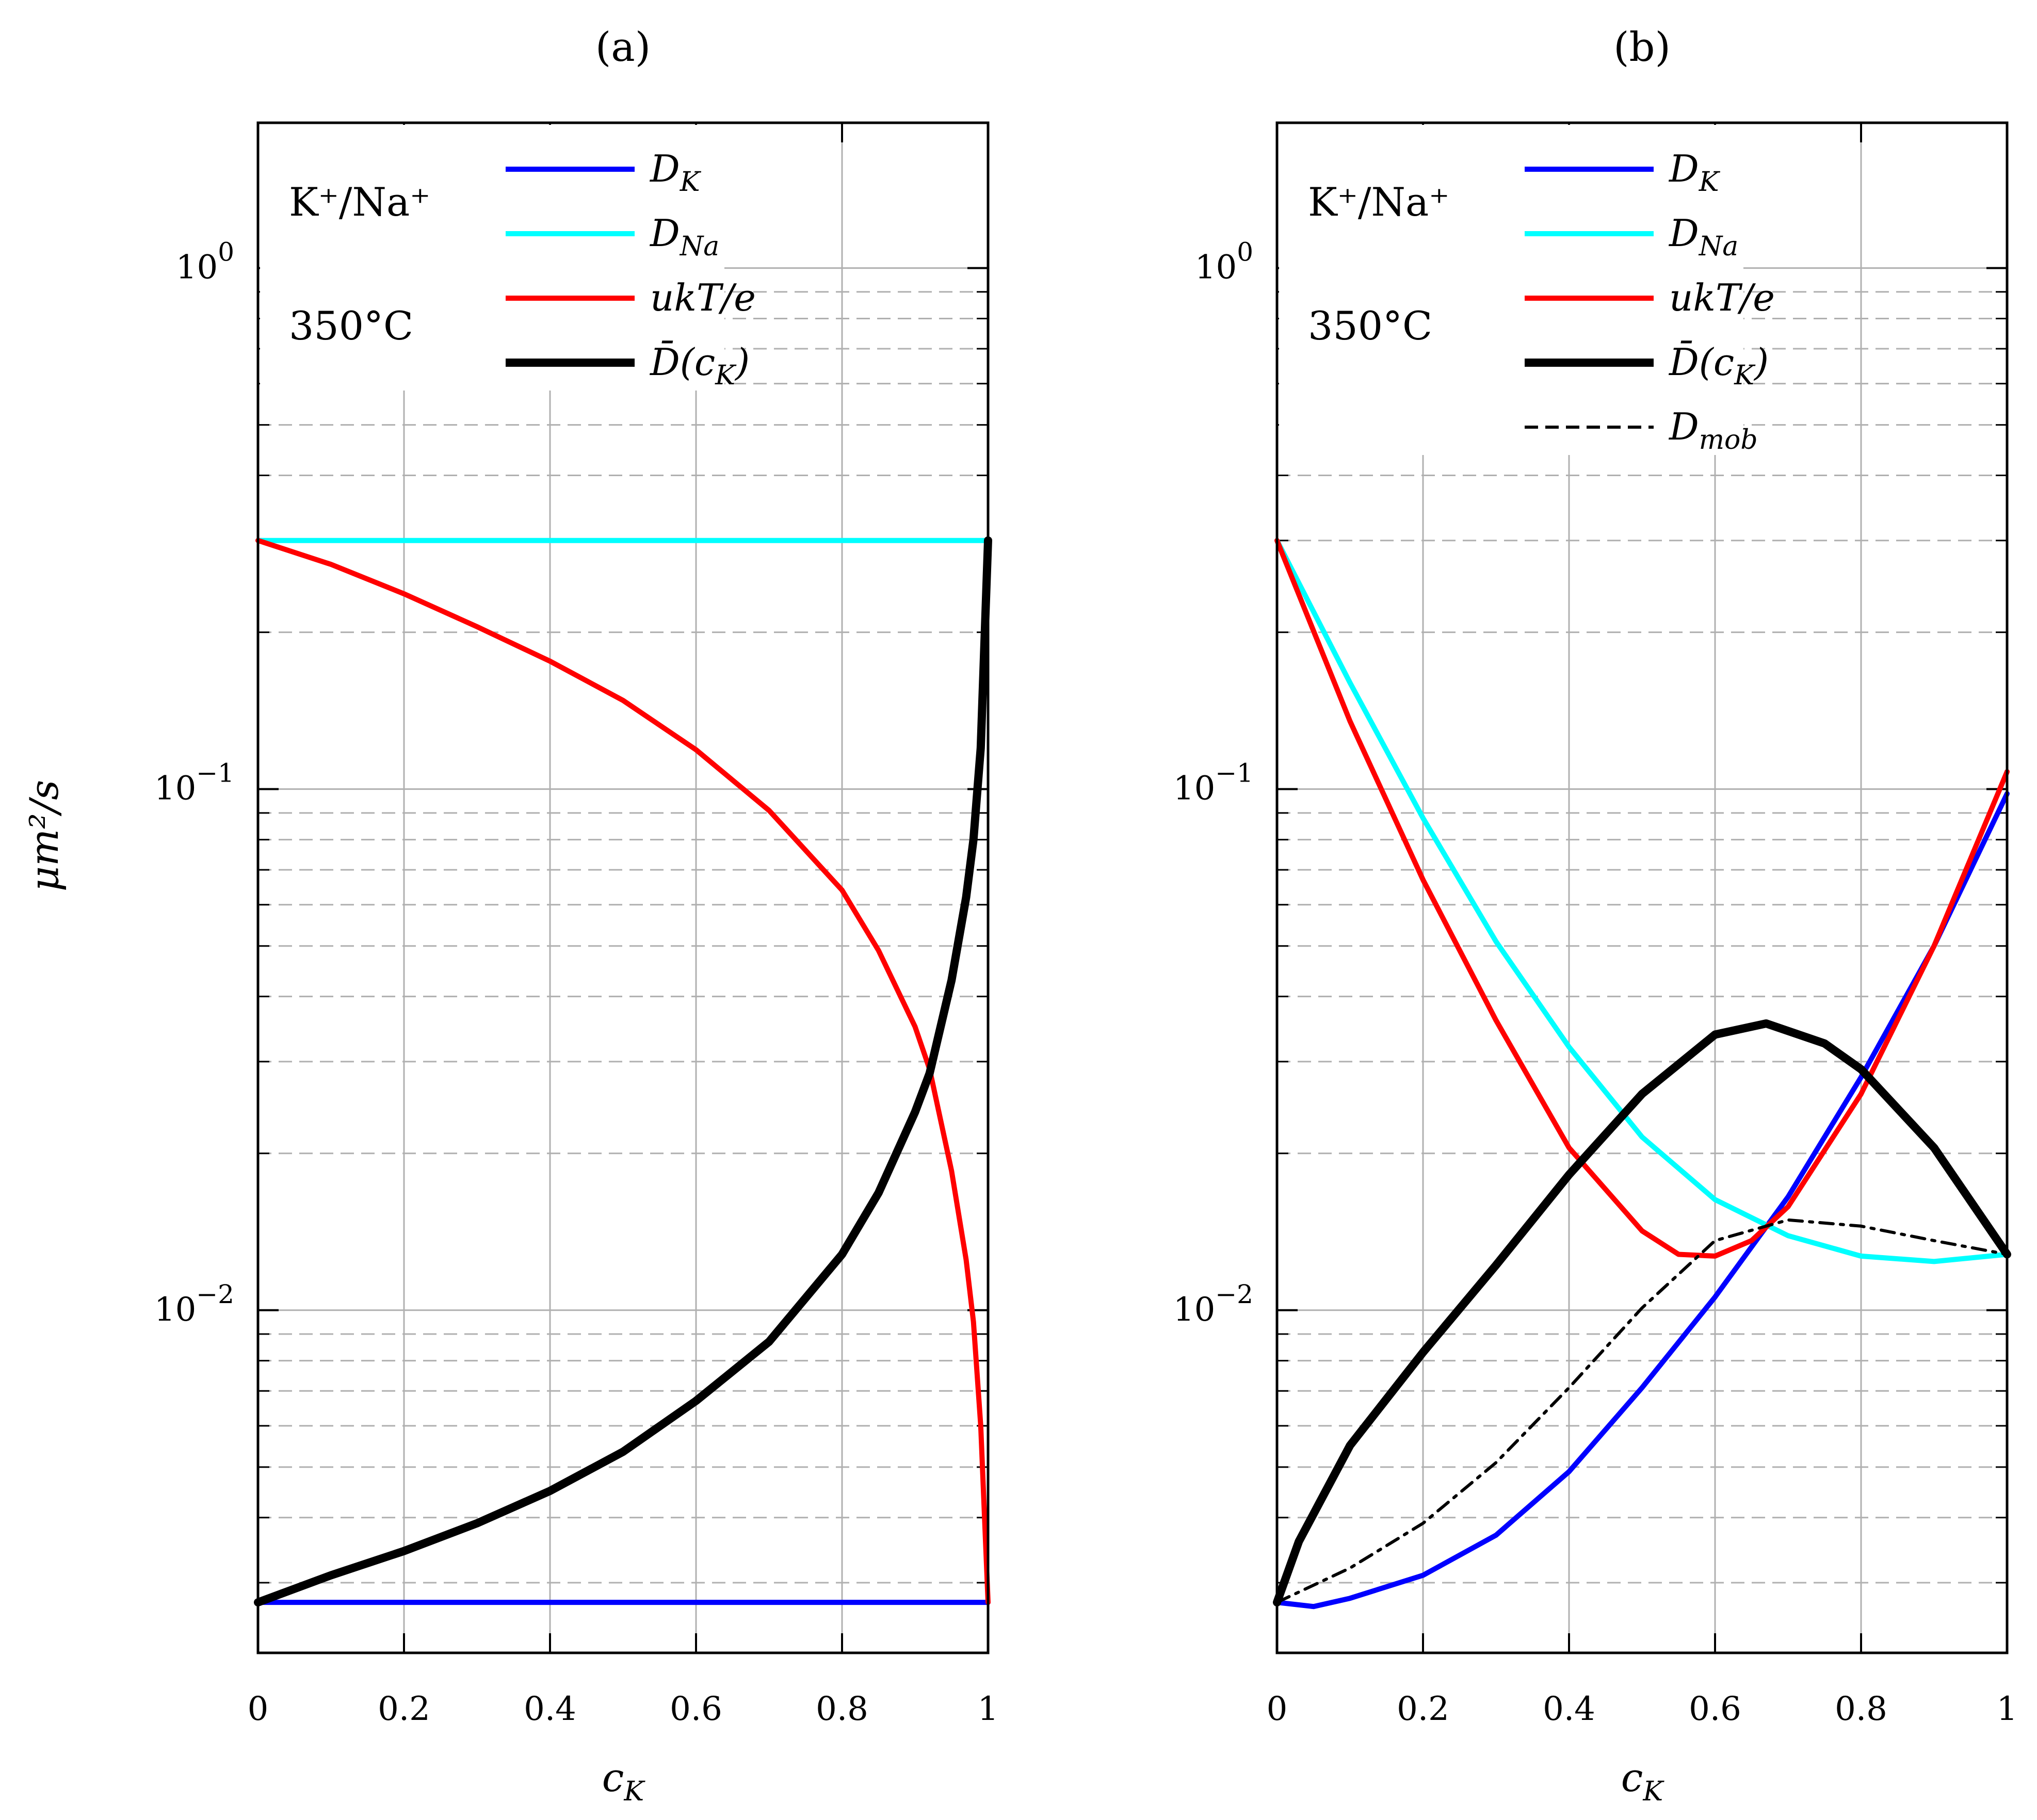 This screenshot has width=2037, height=1820. Describe the element at coordinates (742, 362) in the screenshot. I see `panel-a-legend-label-tail: )` at that location.